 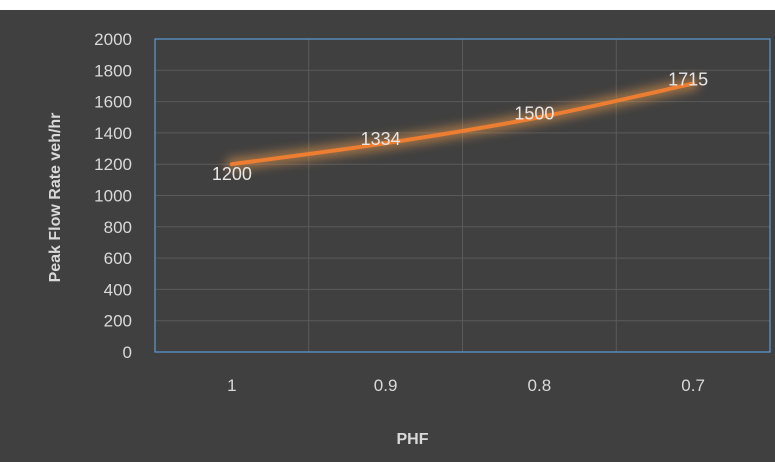 I want to click on data-label: 1715, so click(x=688, y=80).